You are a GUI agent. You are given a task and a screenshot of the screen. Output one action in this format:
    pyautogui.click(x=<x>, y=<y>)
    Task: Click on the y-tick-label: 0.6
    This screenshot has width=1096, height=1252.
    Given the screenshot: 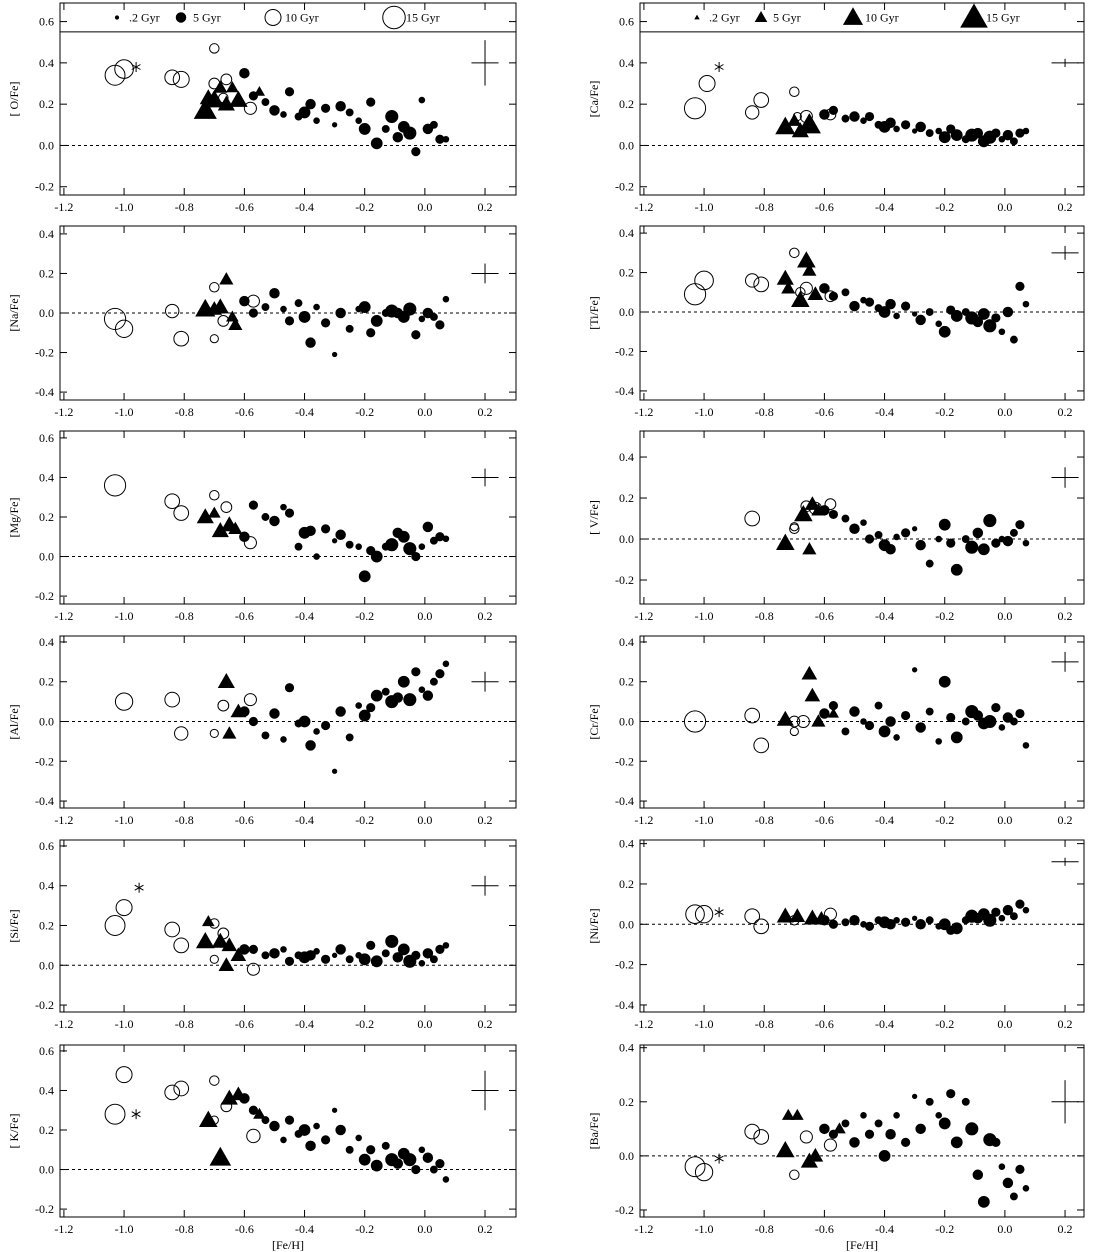 What is the action you would take?
    pyautogui.click(x=46, y=22)
    